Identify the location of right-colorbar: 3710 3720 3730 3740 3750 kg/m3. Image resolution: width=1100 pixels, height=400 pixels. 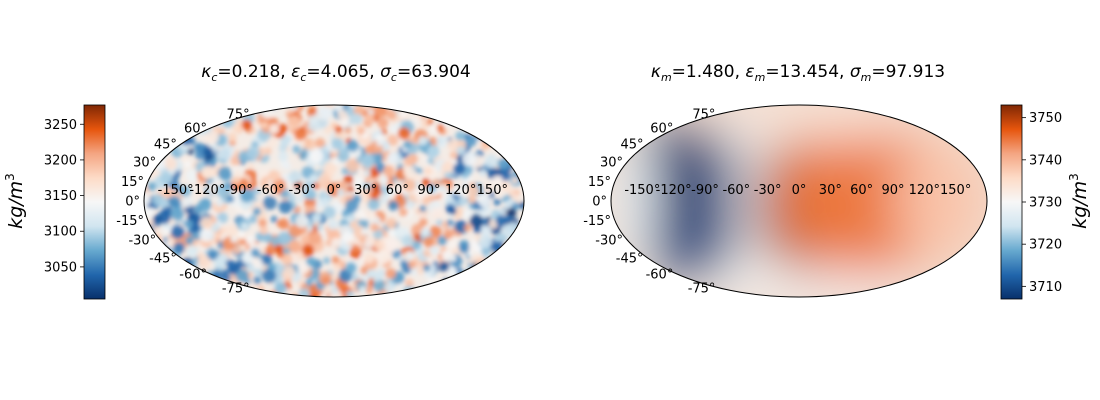
(1045, 202).